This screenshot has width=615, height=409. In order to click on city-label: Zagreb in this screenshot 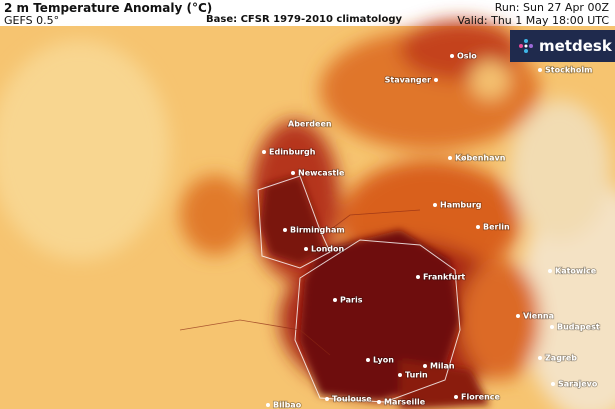, I will do `click(561, 358)`.